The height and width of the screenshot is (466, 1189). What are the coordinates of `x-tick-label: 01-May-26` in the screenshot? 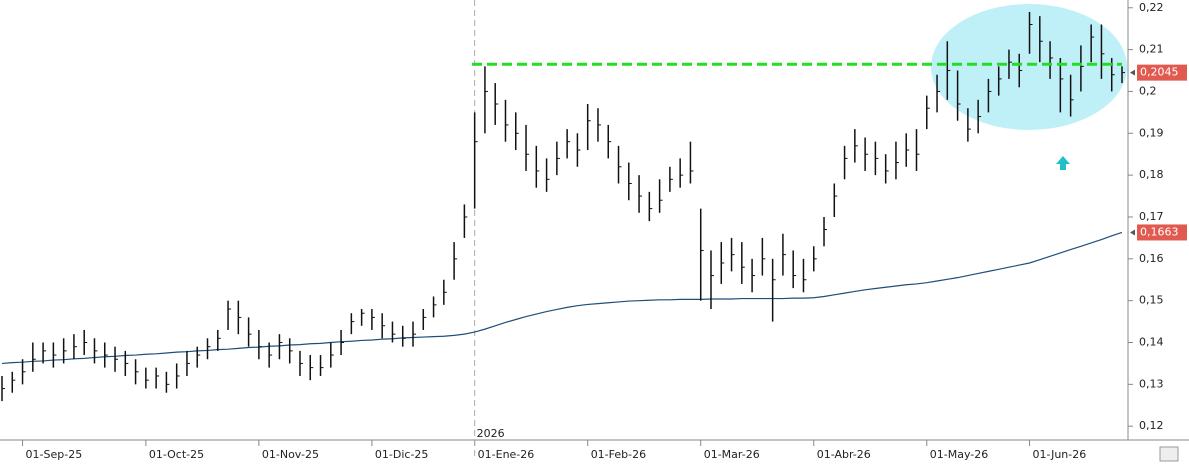 It's located at (959, 454).